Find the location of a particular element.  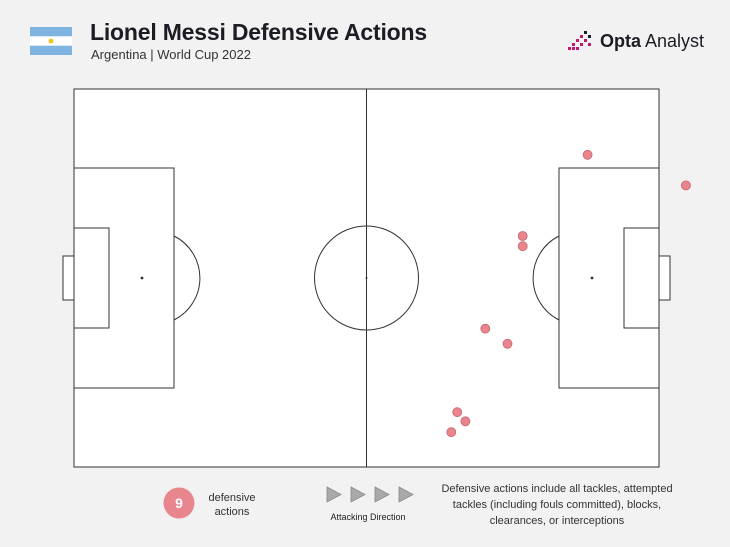

count-badge-value: 9 is located at coordinates (179, 503).